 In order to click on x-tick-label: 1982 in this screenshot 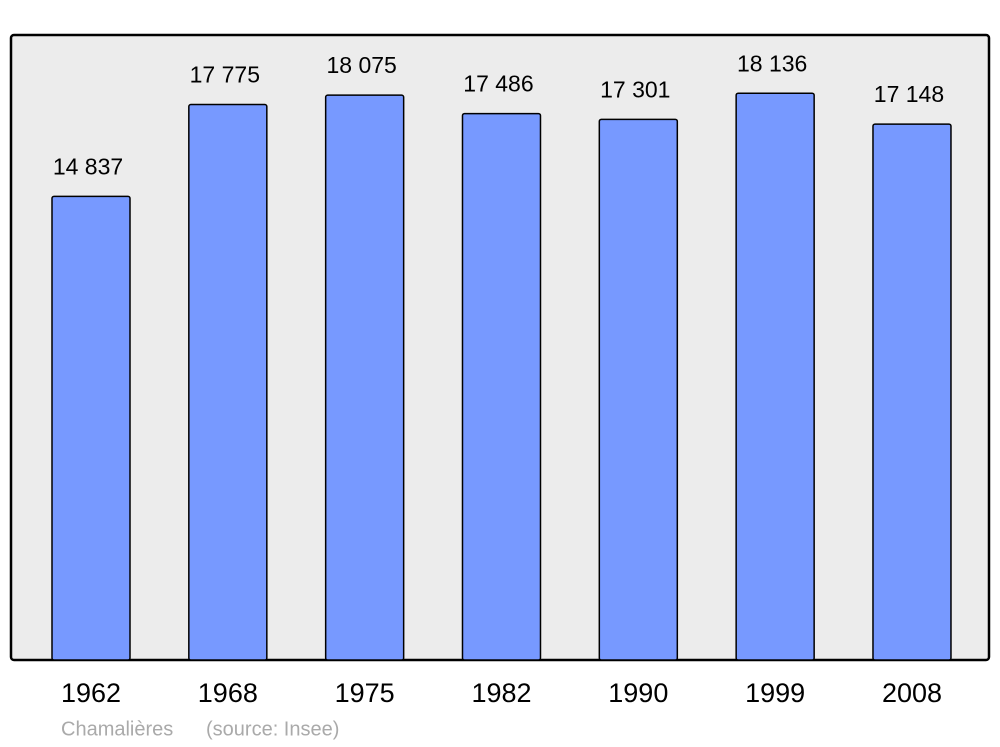, I will do `click(501, 693)`.